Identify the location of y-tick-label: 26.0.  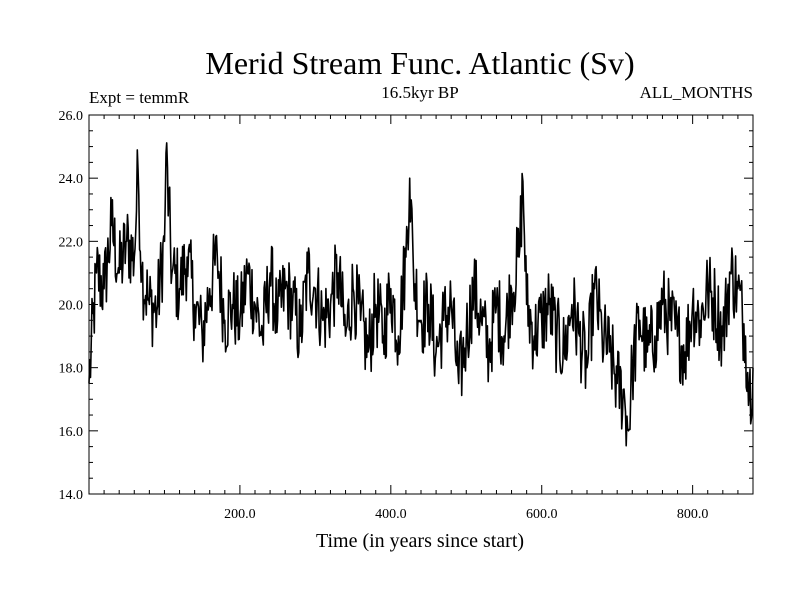
(71, 116).